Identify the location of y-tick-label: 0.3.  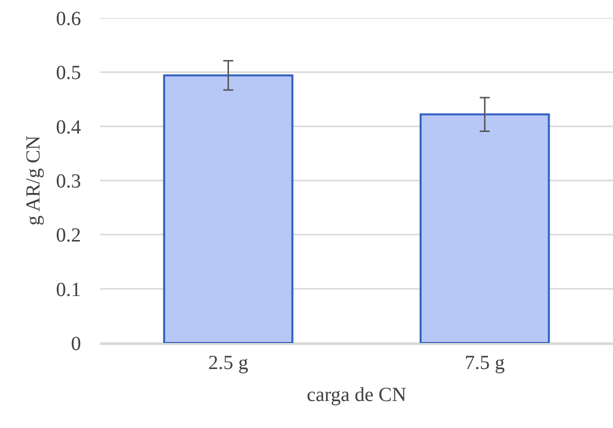
(68, 181).